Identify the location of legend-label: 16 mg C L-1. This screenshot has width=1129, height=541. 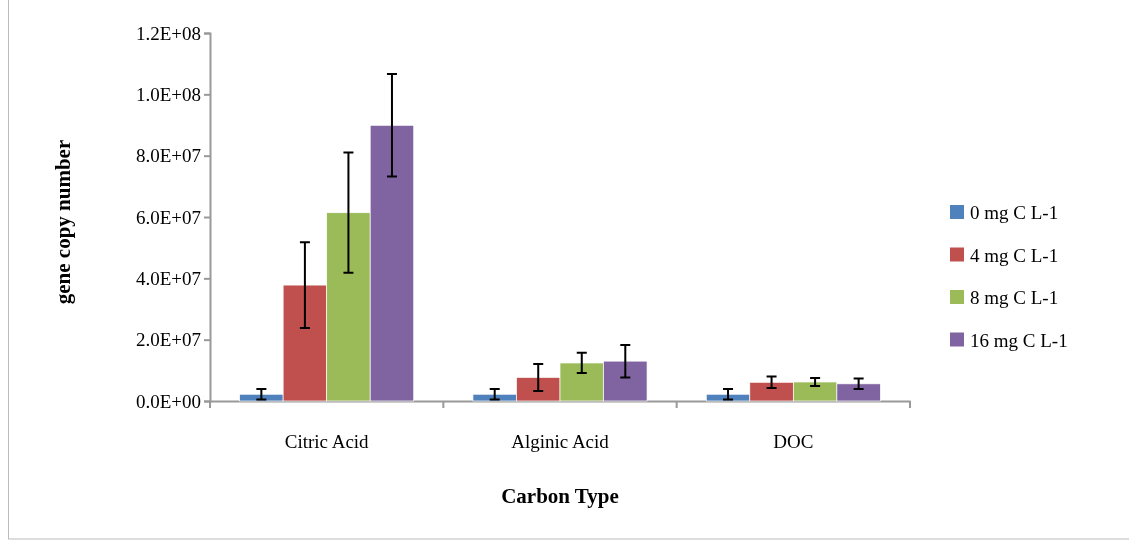
(1019, 340).